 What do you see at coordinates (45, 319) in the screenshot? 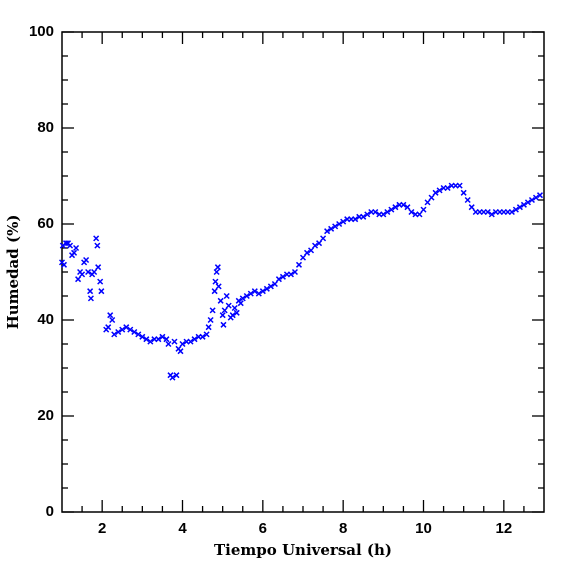
I see `y-tick-label: 40` at bounding box center [45, 319].